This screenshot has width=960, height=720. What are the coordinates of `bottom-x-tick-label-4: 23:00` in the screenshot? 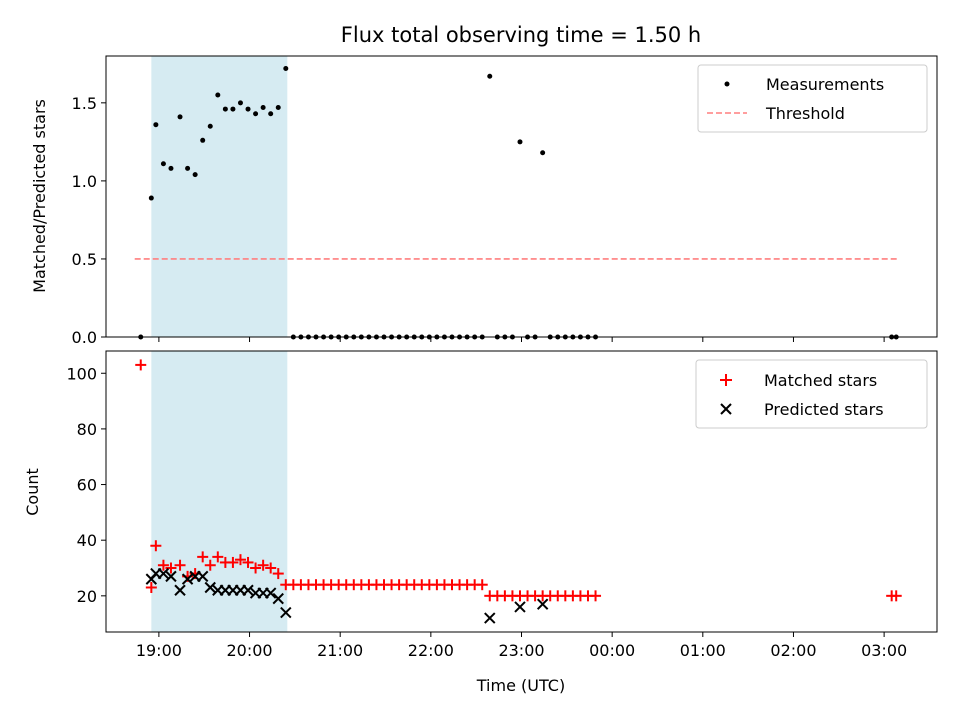 It's located at (521, 650).